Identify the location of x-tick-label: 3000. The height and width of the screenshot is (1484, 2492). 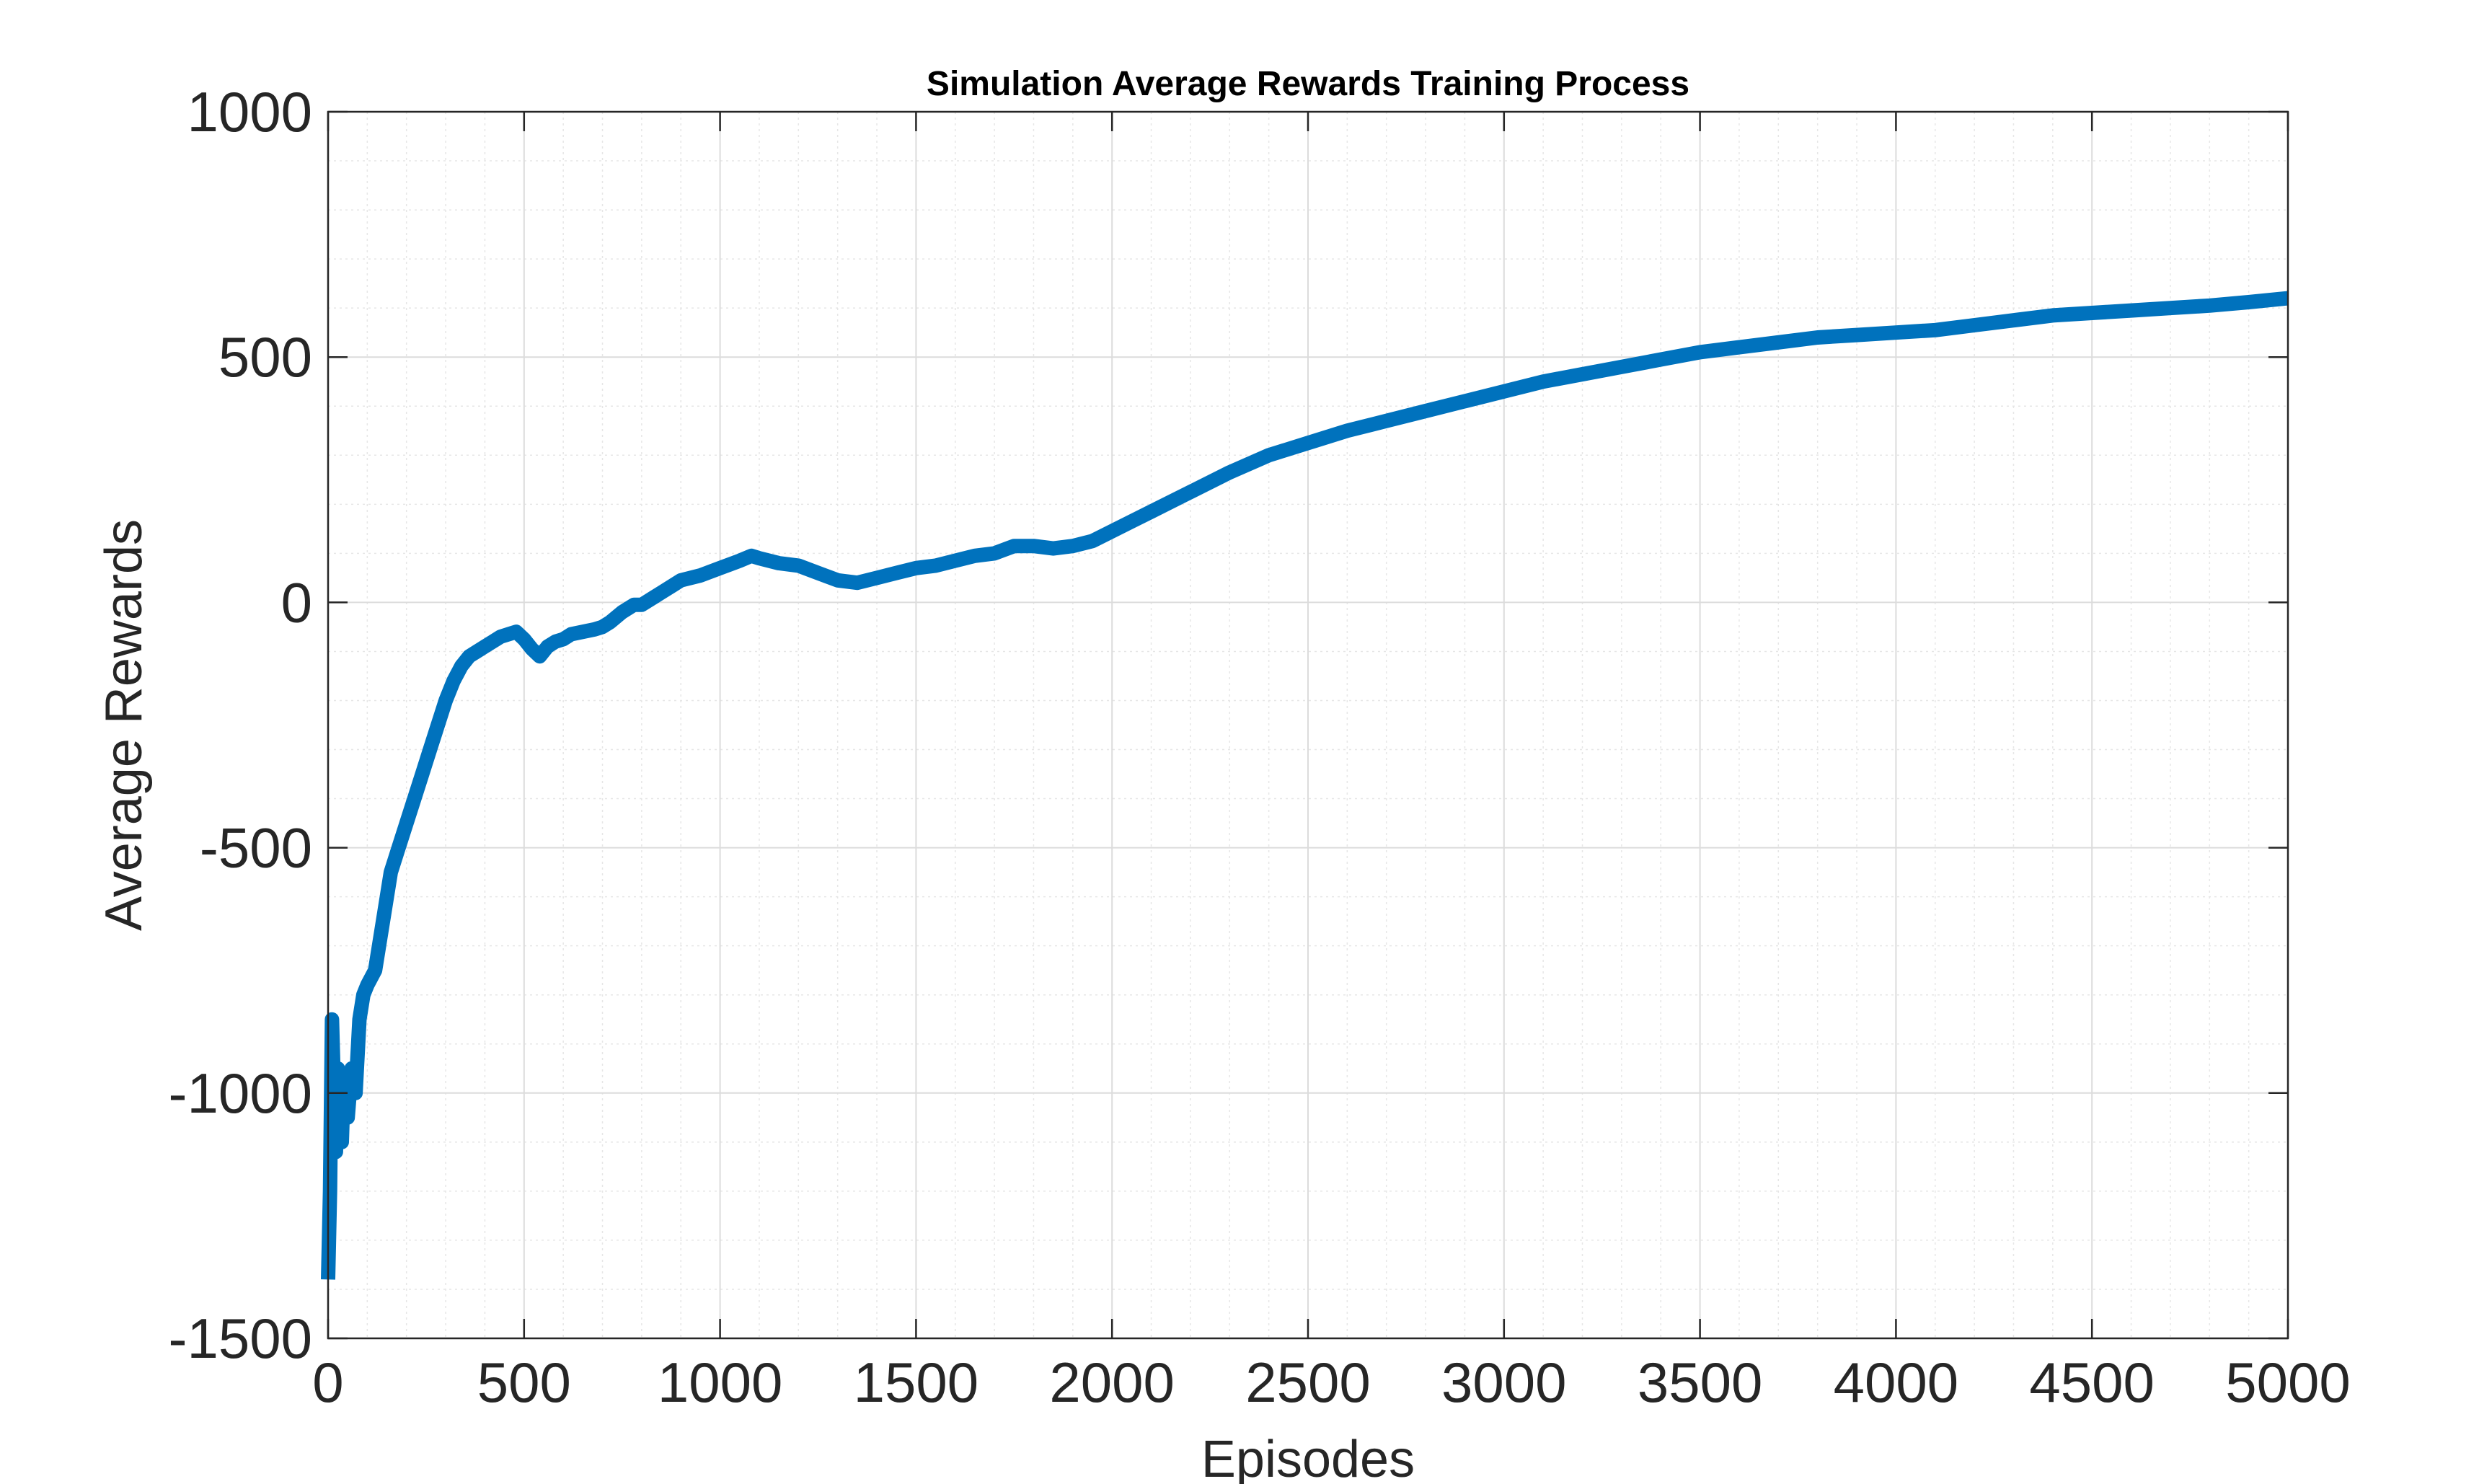
(1504, 1382).